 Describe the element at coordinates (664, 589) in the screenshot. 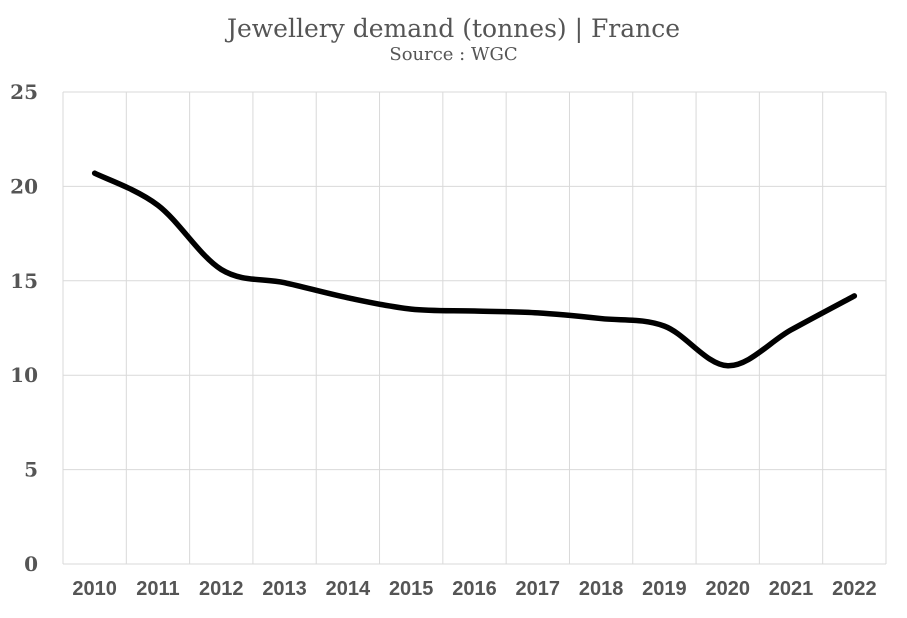

I see `x-tick-label: 2019` at that location.